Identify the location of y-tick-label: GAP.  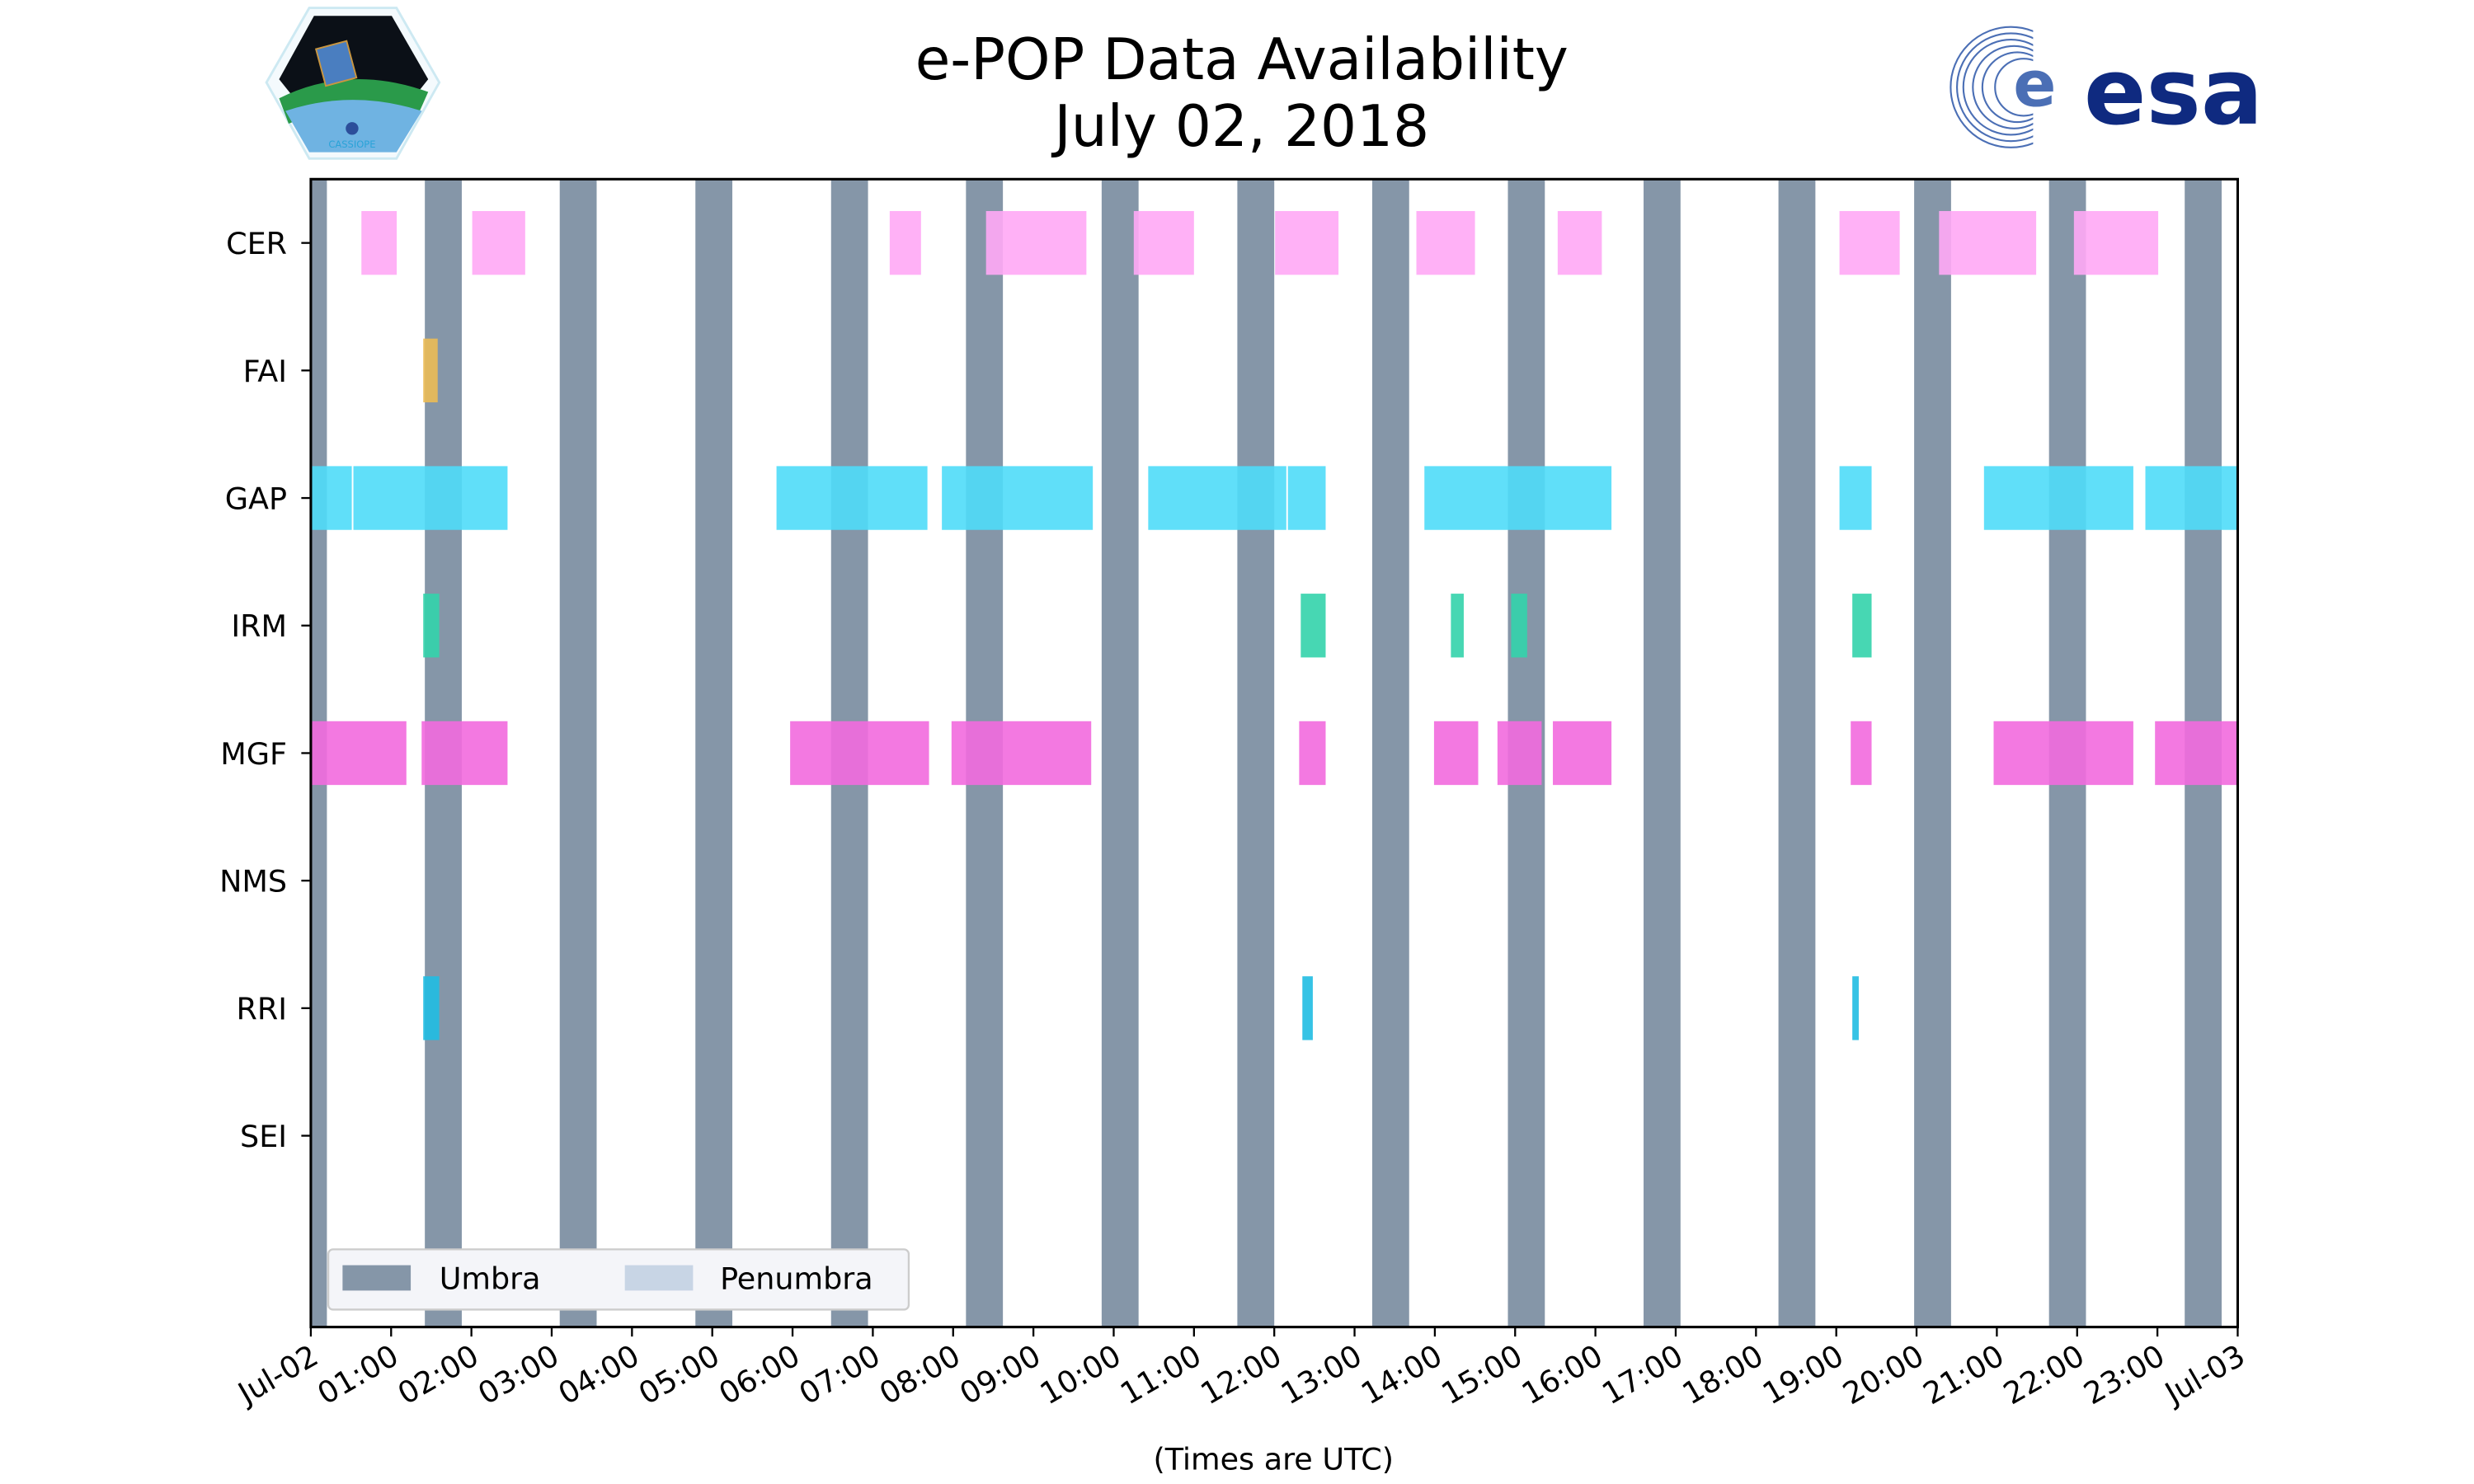
(256, 499).